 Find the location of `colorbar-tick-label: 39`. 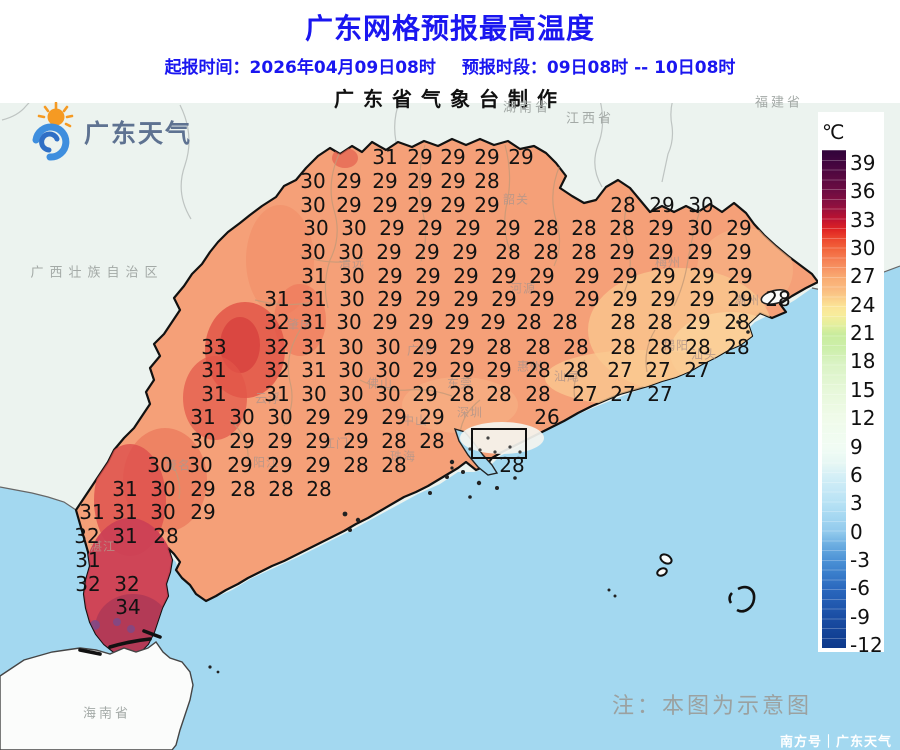

colorbar-tick-label: 39 is located at coordinates (863, 163).